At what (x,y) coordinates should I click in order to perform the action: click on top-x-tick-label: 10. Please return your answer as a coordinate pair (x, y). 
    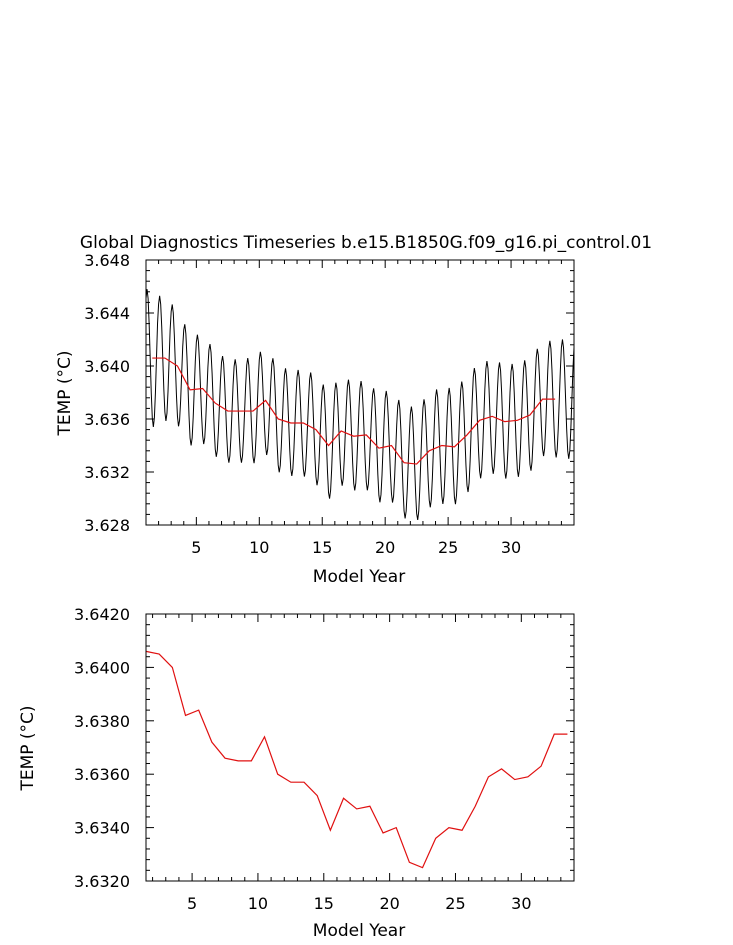
    Looking at the image, I should click on (259, 547).